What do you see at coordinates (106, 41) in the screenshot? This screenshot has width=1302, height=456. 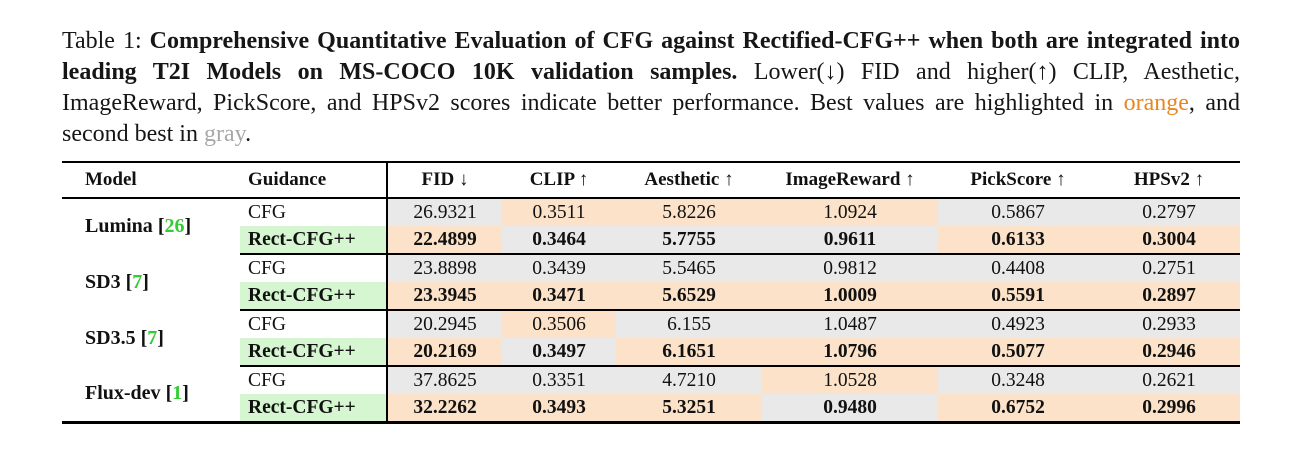 I see `caption-label: Table 1:` at bounding box center [106, 41].